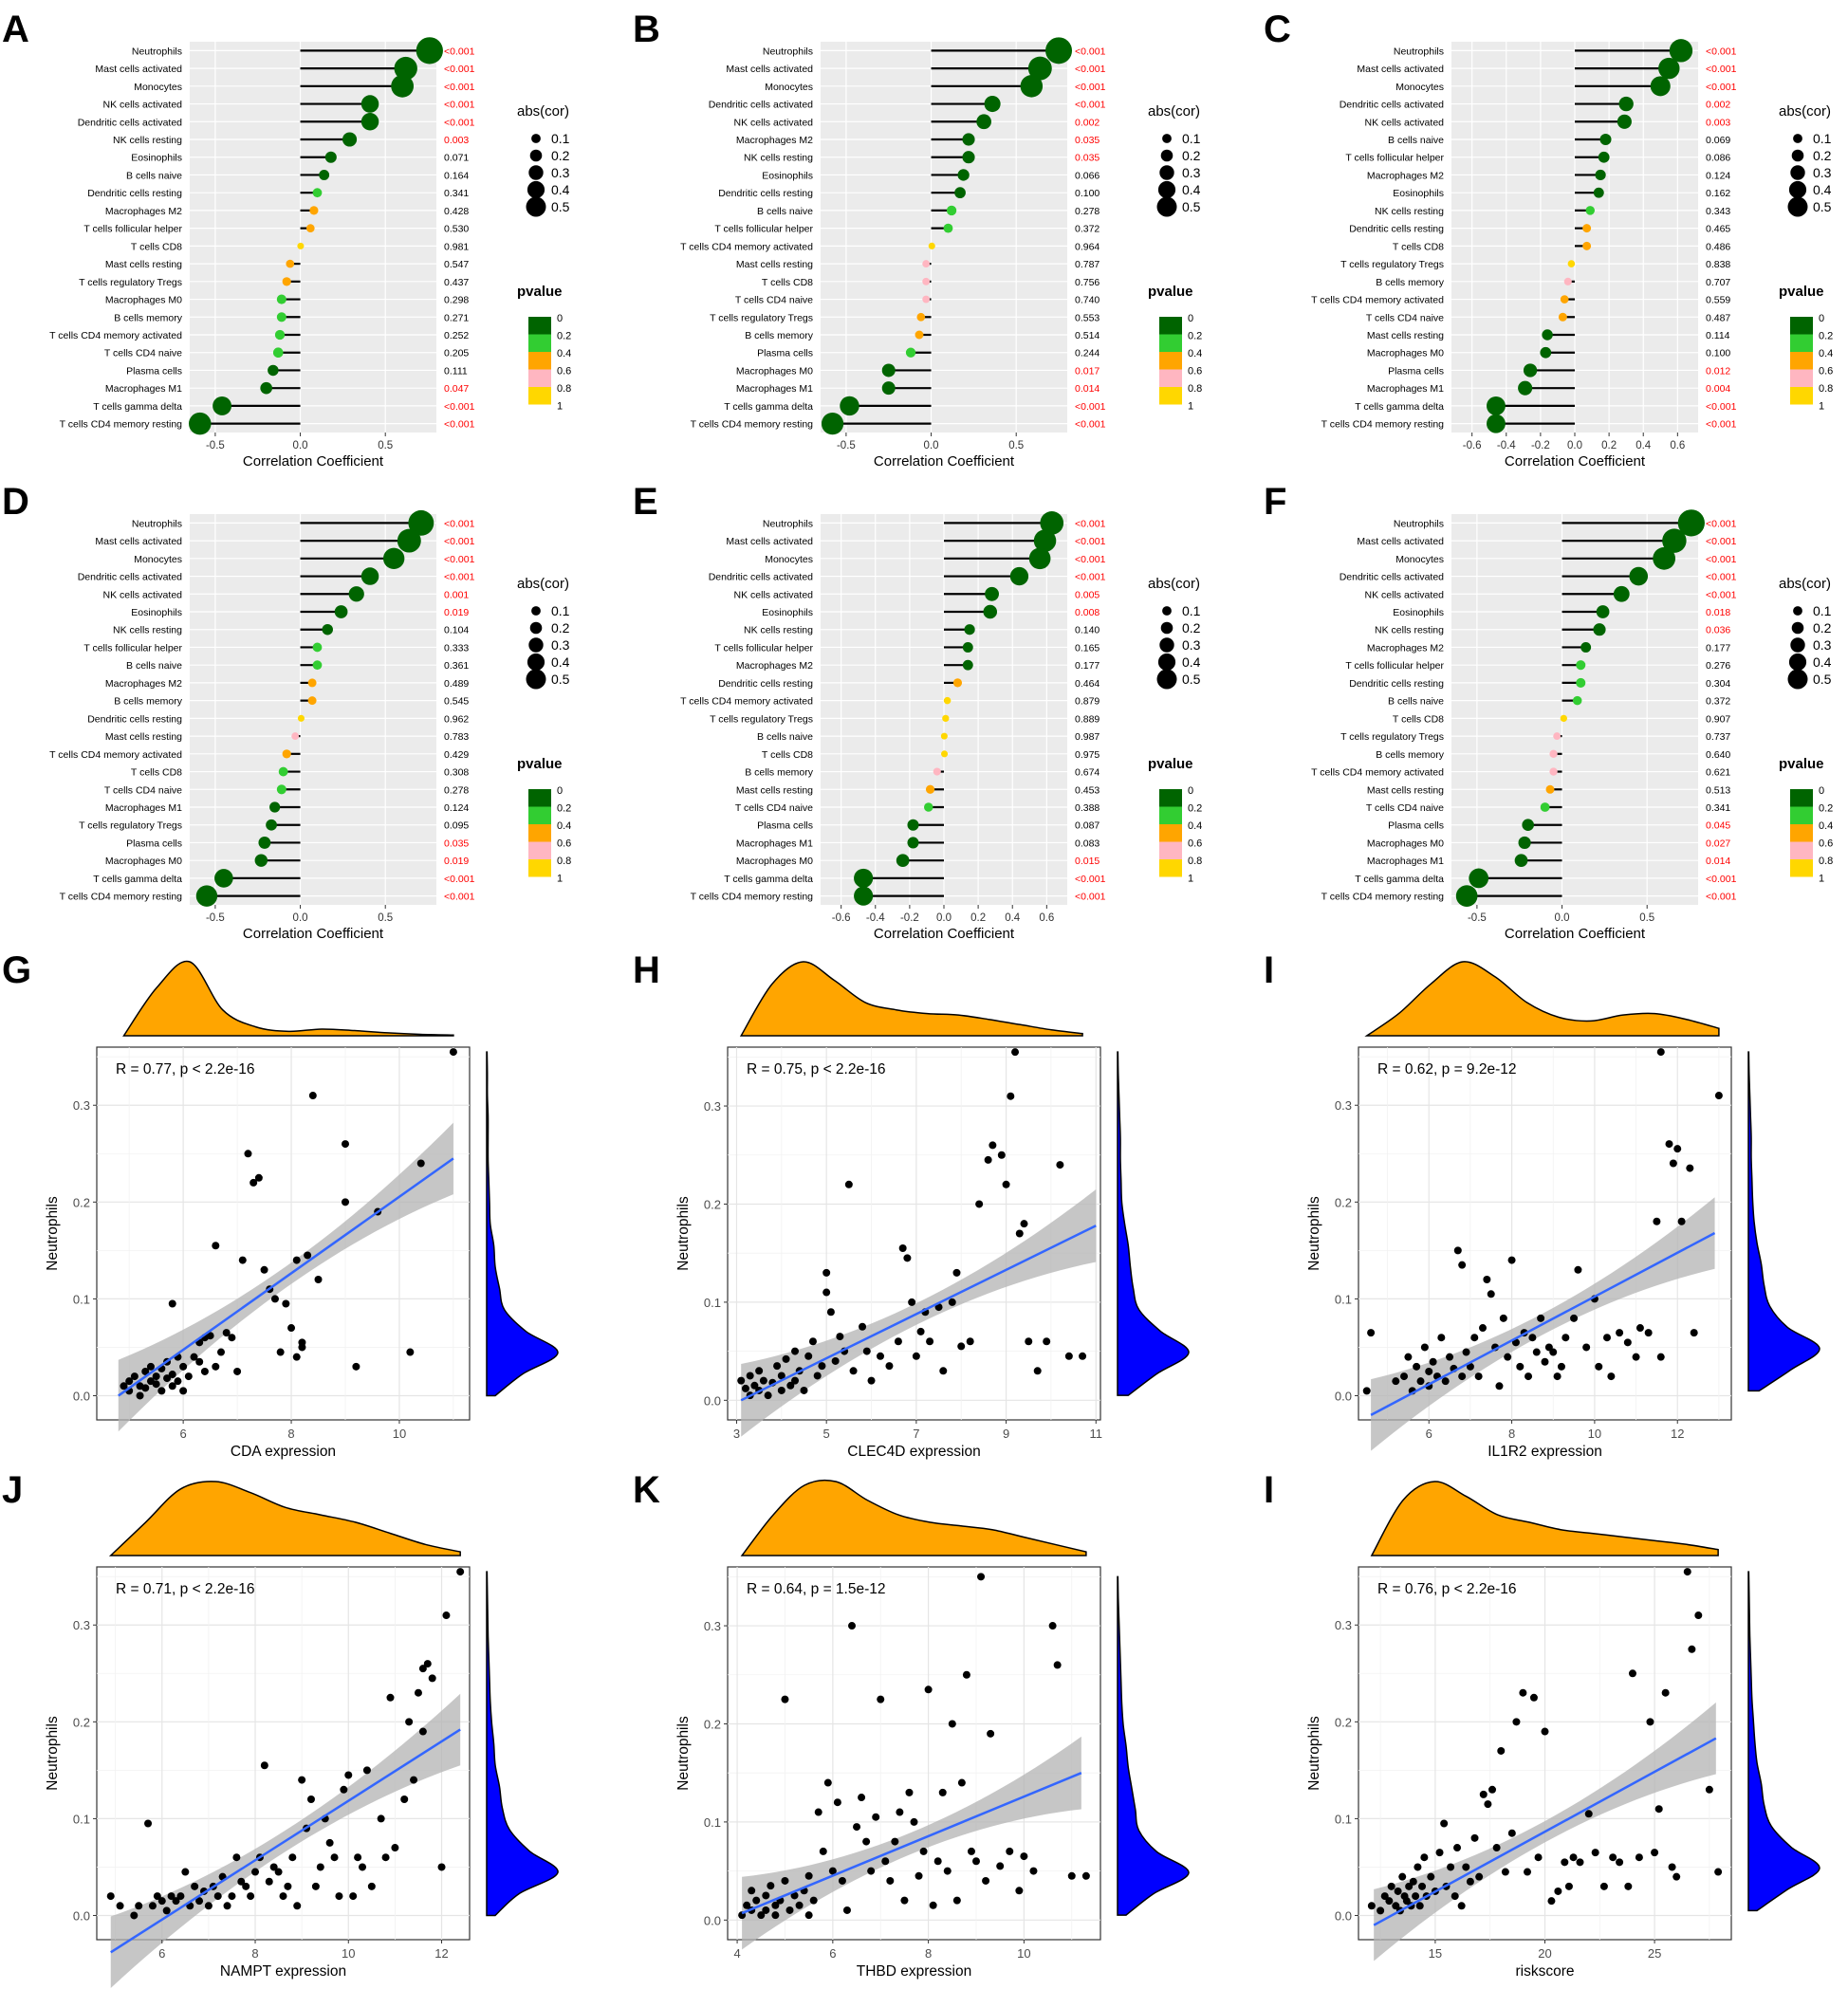 Image resolution: width=1848 pixels, height=1989 pixels. I want to click on size-legend-title: abs(cor), so click(1174, 584).